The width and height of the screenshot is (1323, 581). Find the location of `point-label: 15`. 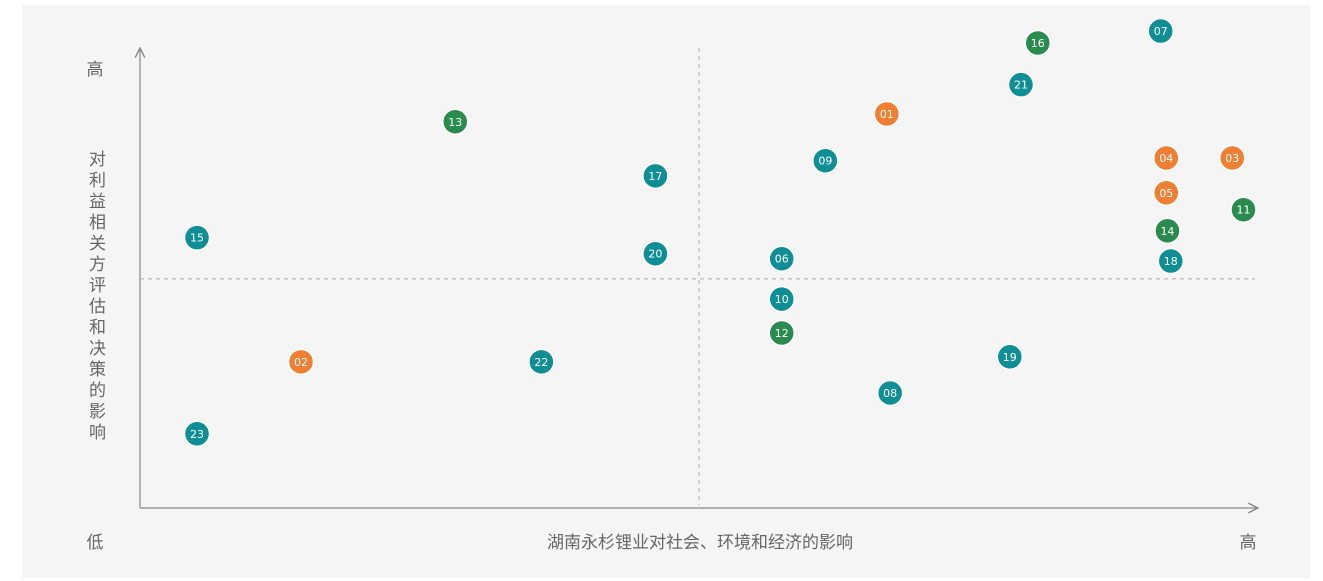

point-label: 15 is located at coordinates (197, 238).